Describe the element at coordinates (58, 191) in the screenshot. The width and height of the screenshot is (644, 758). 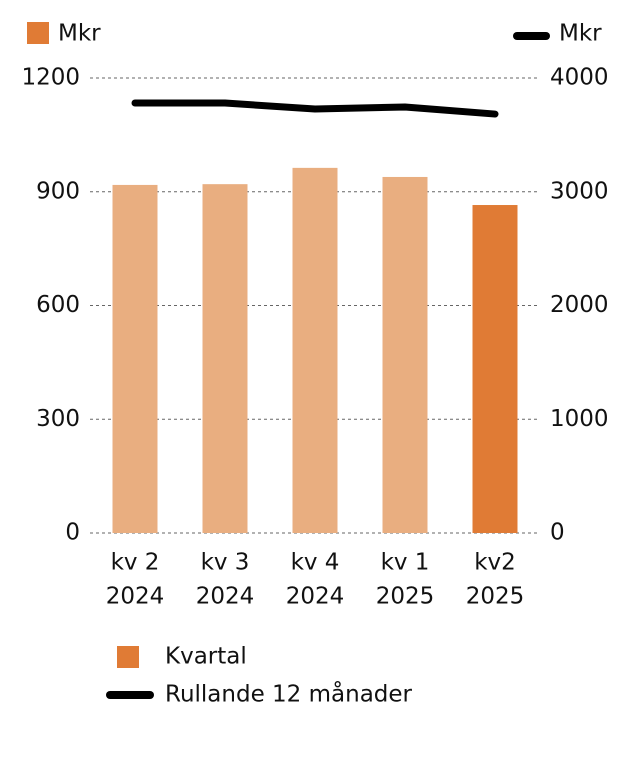
I see `y-tick-label: 900` at that location.